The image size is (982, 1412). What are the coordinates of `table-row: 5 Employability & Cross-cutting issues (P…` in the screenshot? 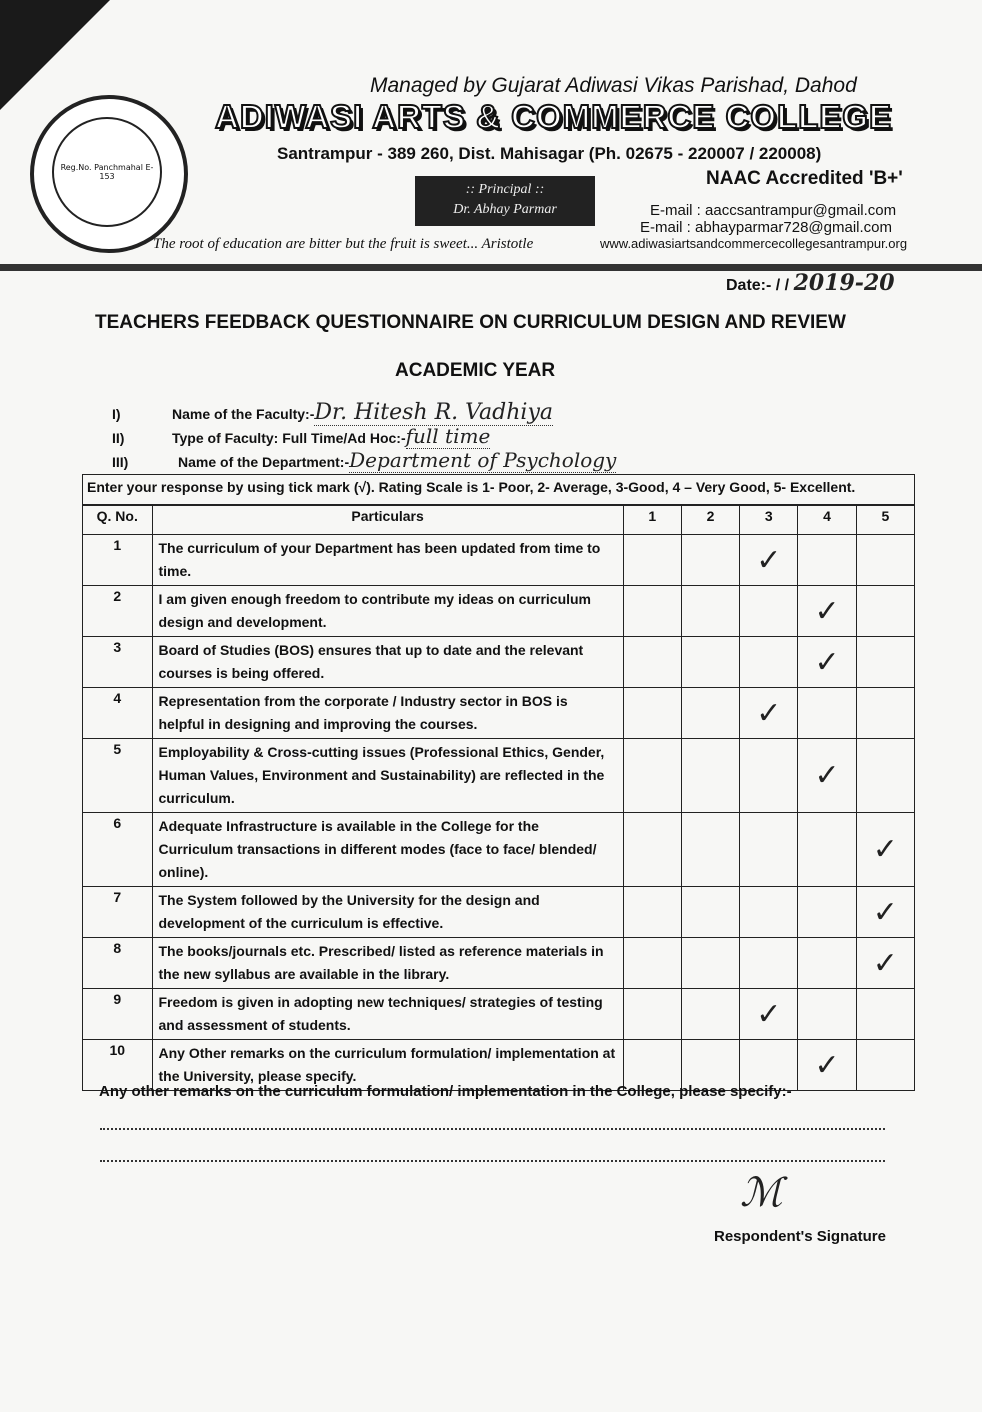 It's located at (499, 775).